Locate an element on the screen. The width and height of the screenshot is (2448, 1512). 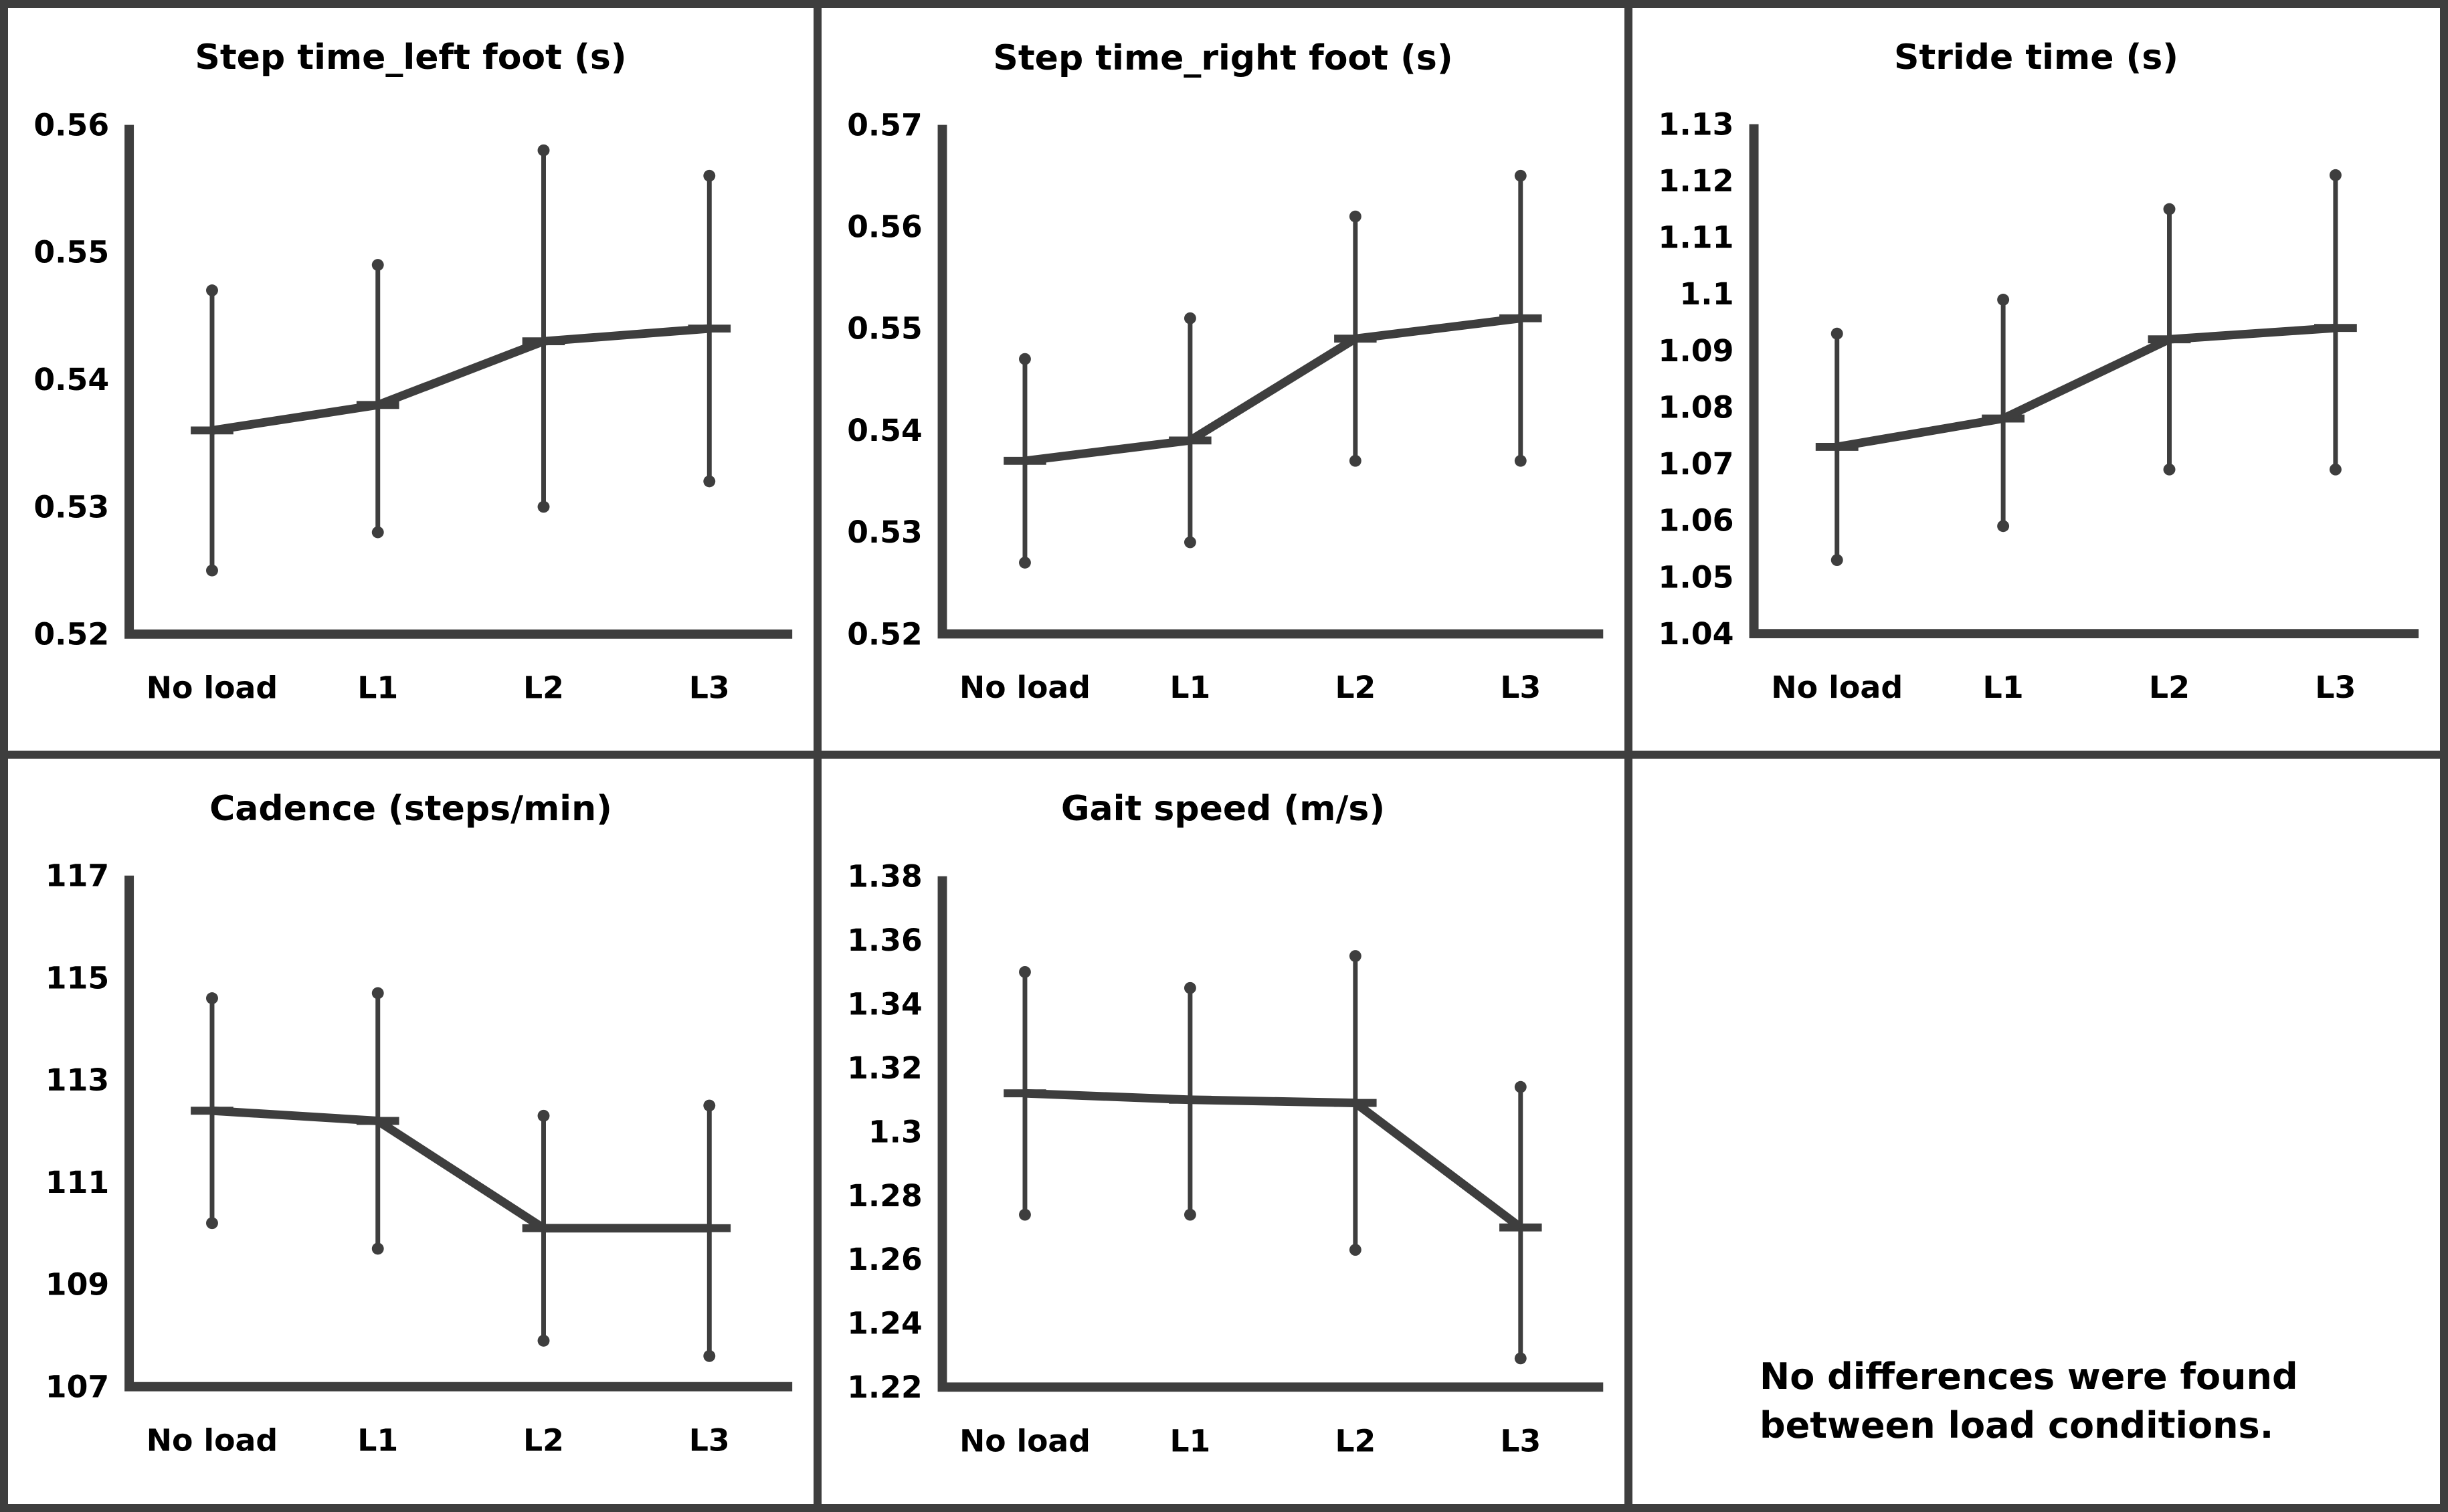
note-line-1: No differences were found is located at coordinates (2029, 1376).